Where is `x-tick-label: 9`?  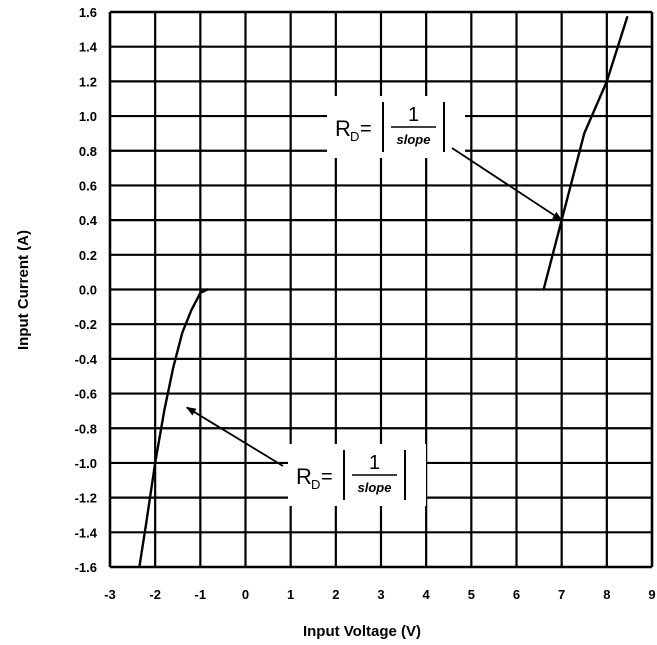 x-tick-label: 9 is located at coordinates (651, 594).